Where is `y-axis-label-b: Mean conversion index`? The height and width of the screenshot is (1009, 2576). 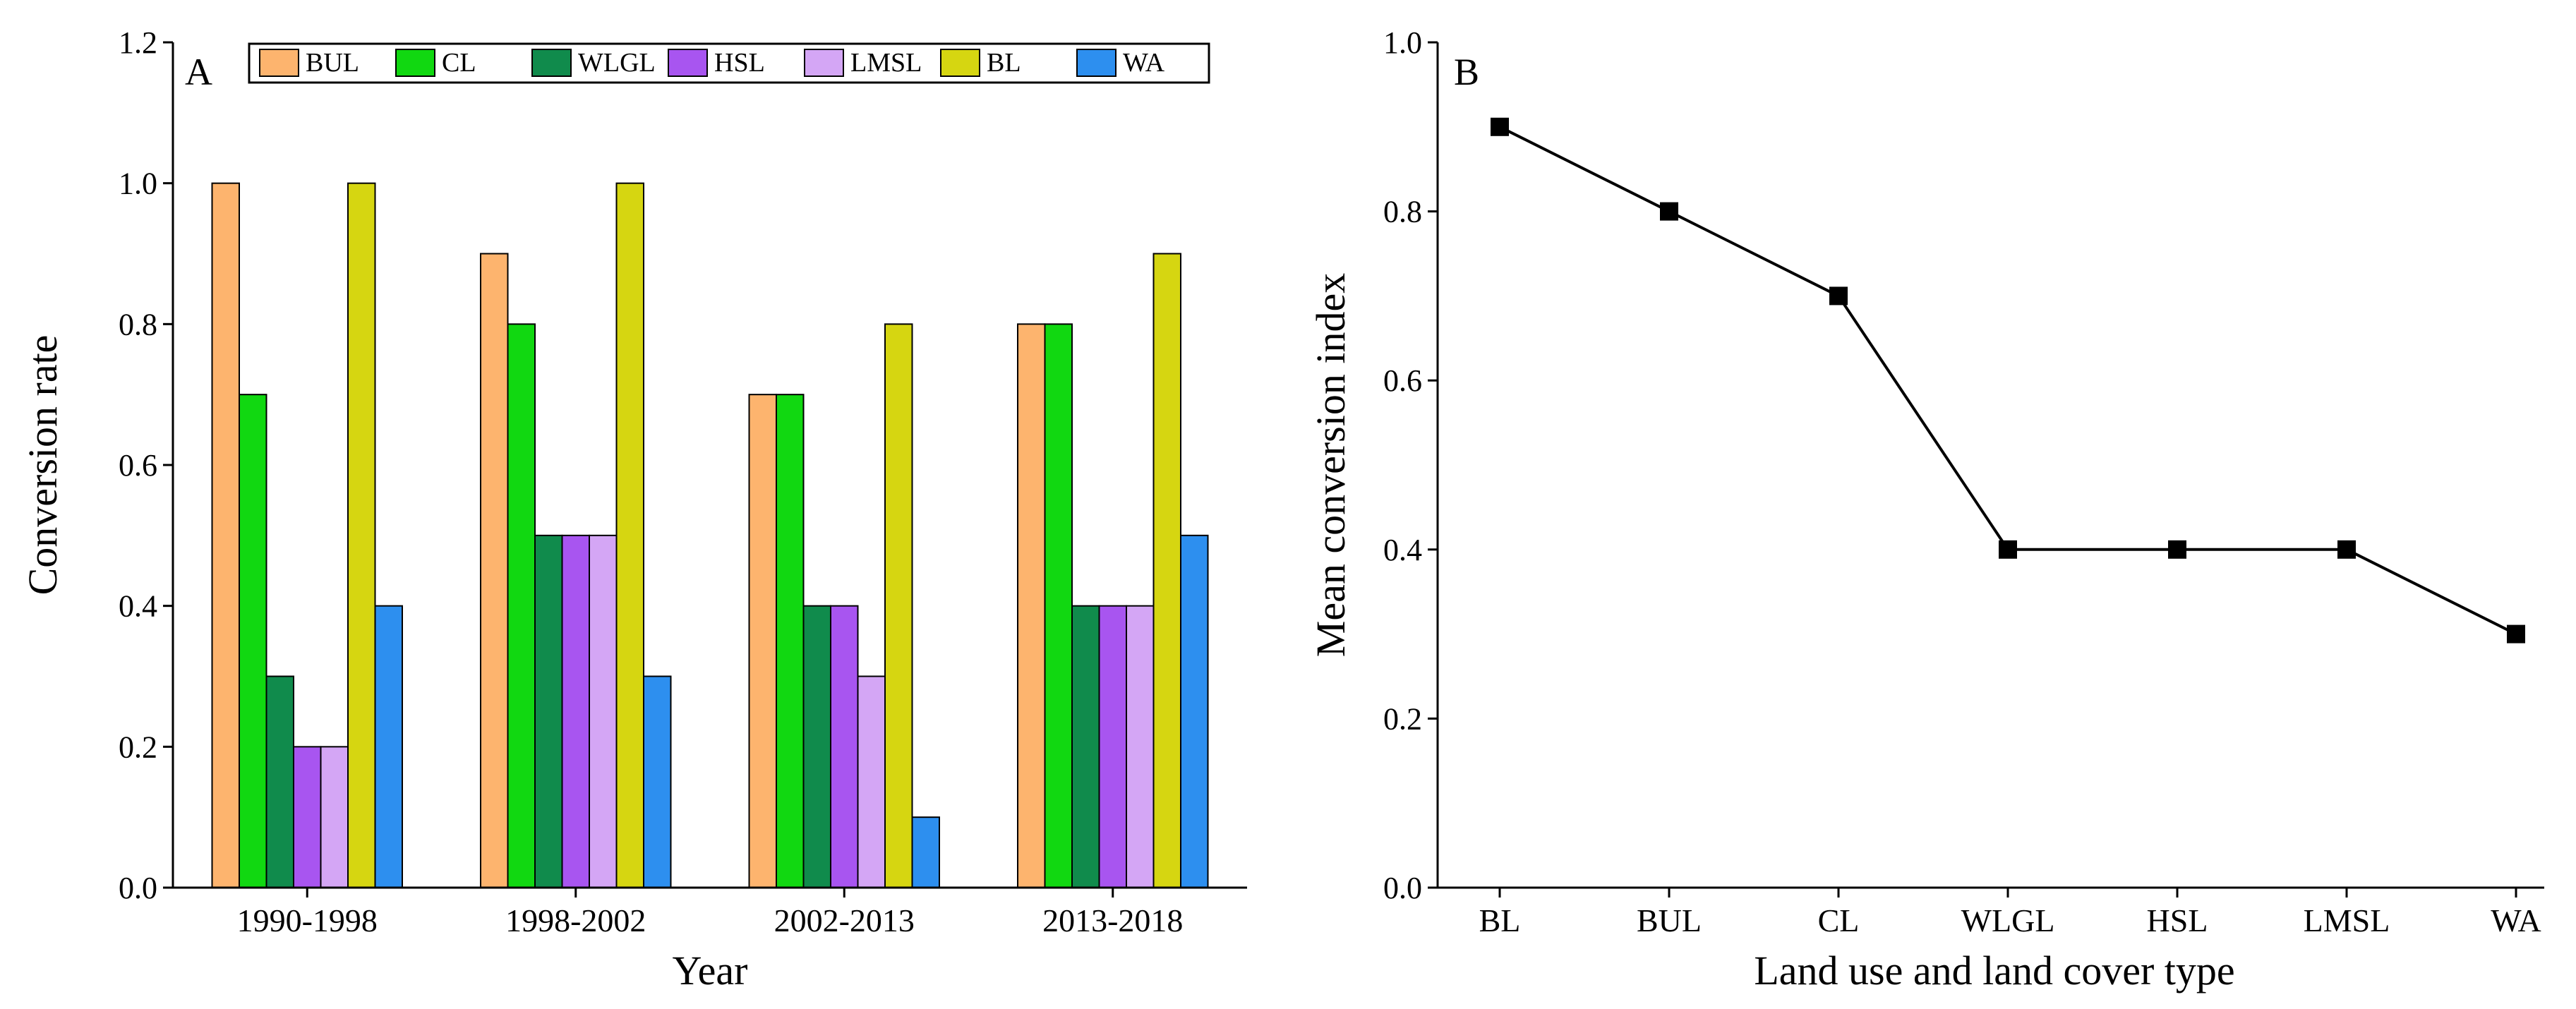
y-axis-label-b: Mean conversion index is located at coordinates (1331, 465).